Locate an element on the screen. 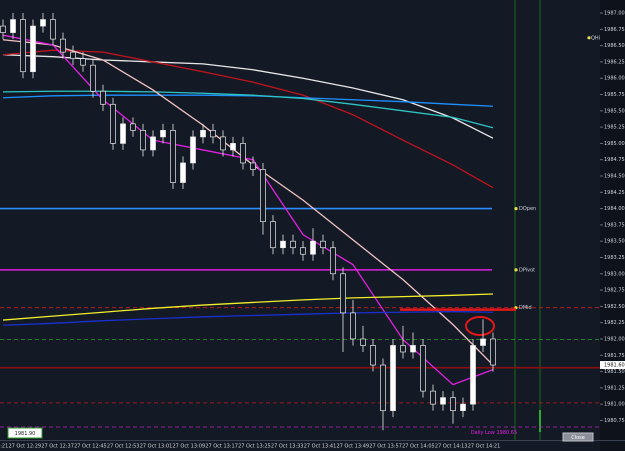 This screenshot has height=451, width=625. y-tick-label: 1984.50 is located at coordinates (614, 177).